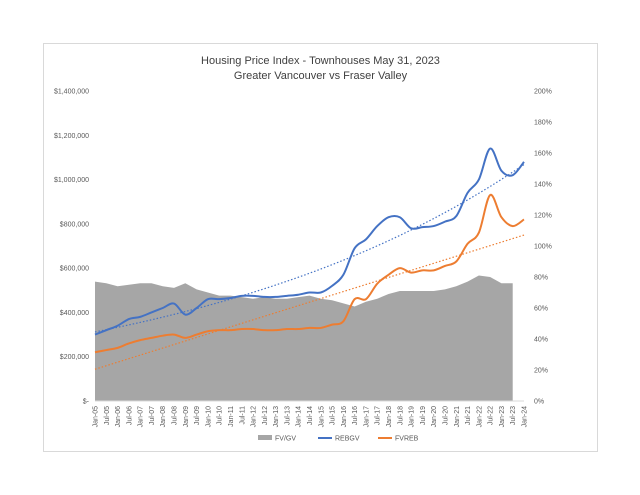 The width and height of the screenshot is (640, 495). Describe the element at coordinates (74, 269) in the screenshot. I see `left-tick-label: $600,000` at that location.